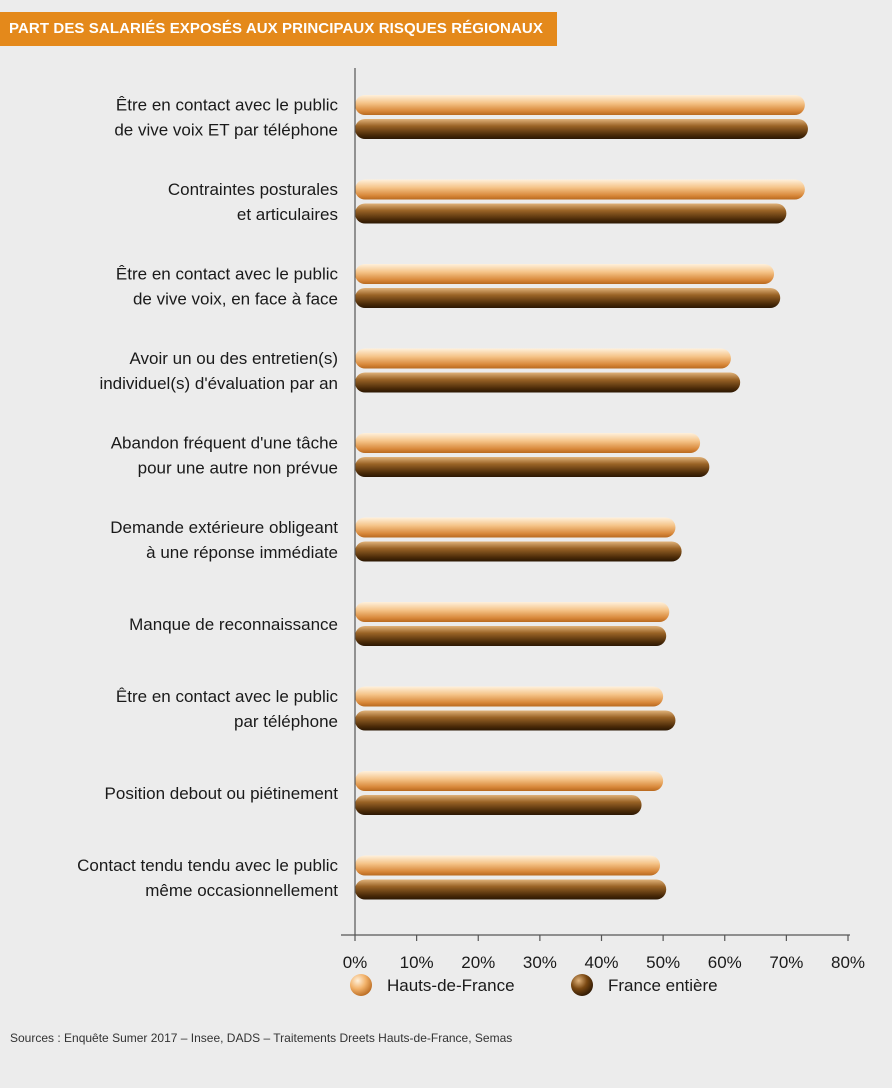 The width and height of the screenshot is (892, 1088). What do you see at coordinates (218, 383) in the screenshot?
I see `category-label-3-1: individuel(s) d'évaluation par an` at bounding box center [218, 383].